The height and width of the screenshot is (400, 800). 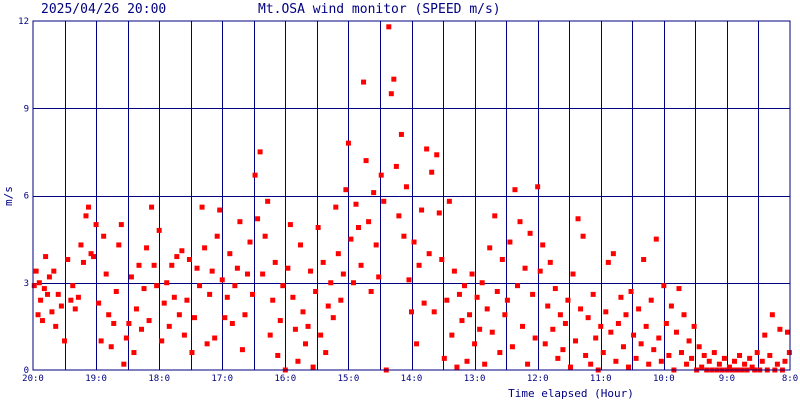 I want to click on y-tick-label: 12, so click(x=23, y=22).